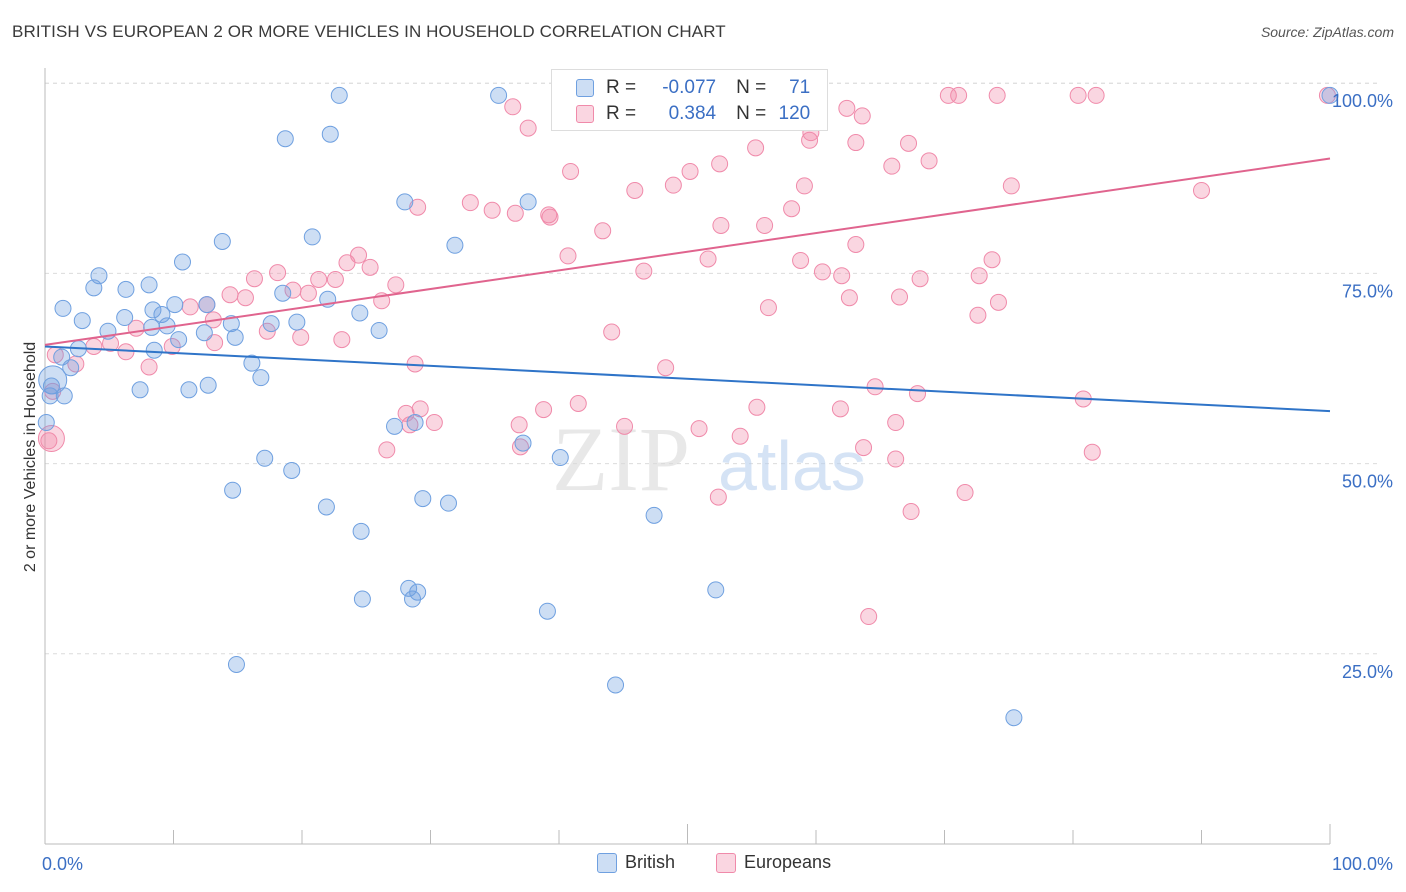  I want to click on legend-british-label: British, so click(650, 862).